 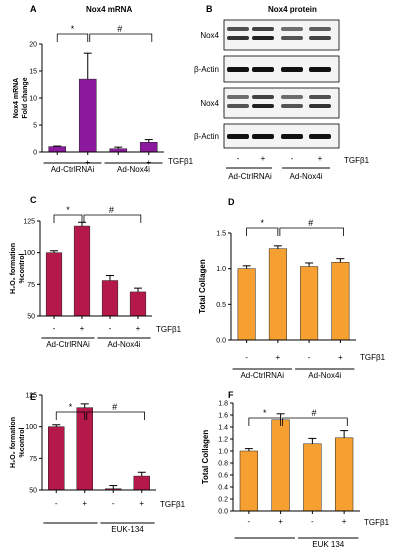 What do you see at coordinates (231, 395) in the screenshot?
I see `panel-letter: F` at bounding box center [231, 395].